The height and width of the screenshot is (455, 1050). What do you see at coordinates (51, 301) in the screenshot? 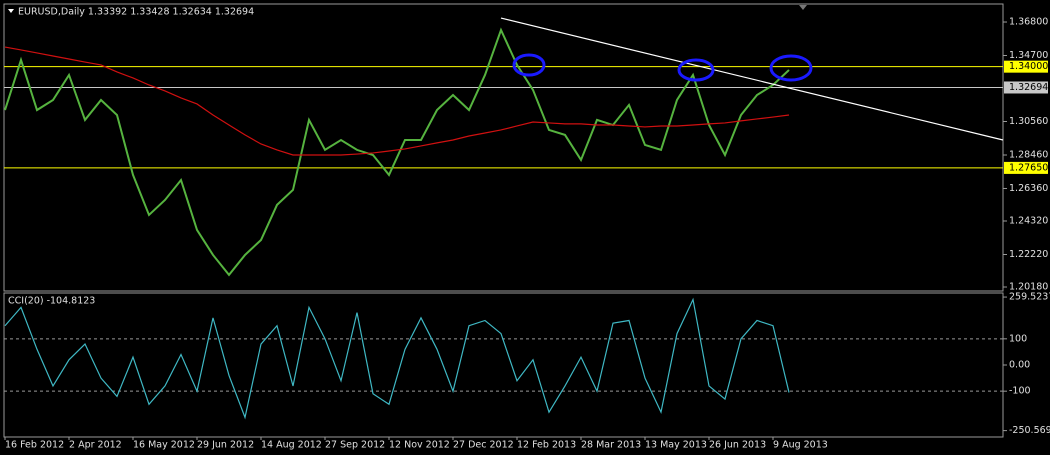
I see `indicator-title: CCI(20) -104.8123` at bounding box center [51, 301].